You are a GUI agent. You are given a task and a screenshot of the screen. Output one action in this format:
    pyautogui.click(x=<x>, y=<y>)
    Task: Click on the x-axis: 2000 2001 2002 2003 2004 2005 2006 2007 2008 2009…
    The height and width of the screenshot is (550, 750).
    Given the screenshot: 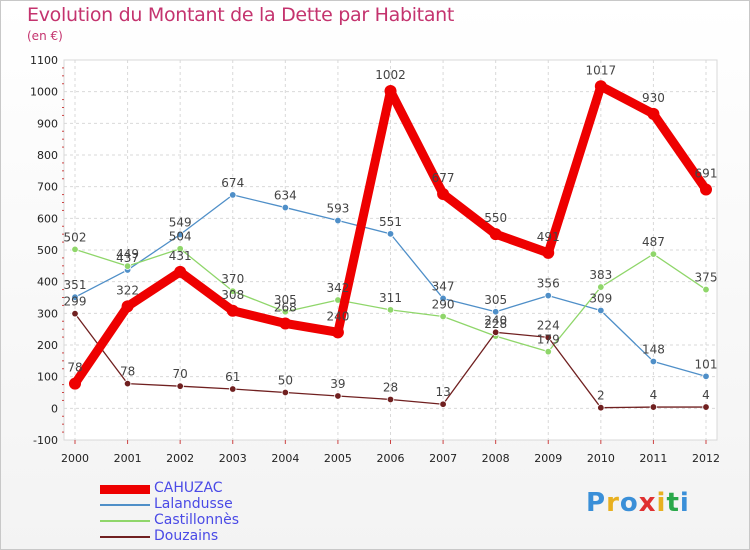 What is the action you would take?
    pyautogui.click(x=390, y=452)
    